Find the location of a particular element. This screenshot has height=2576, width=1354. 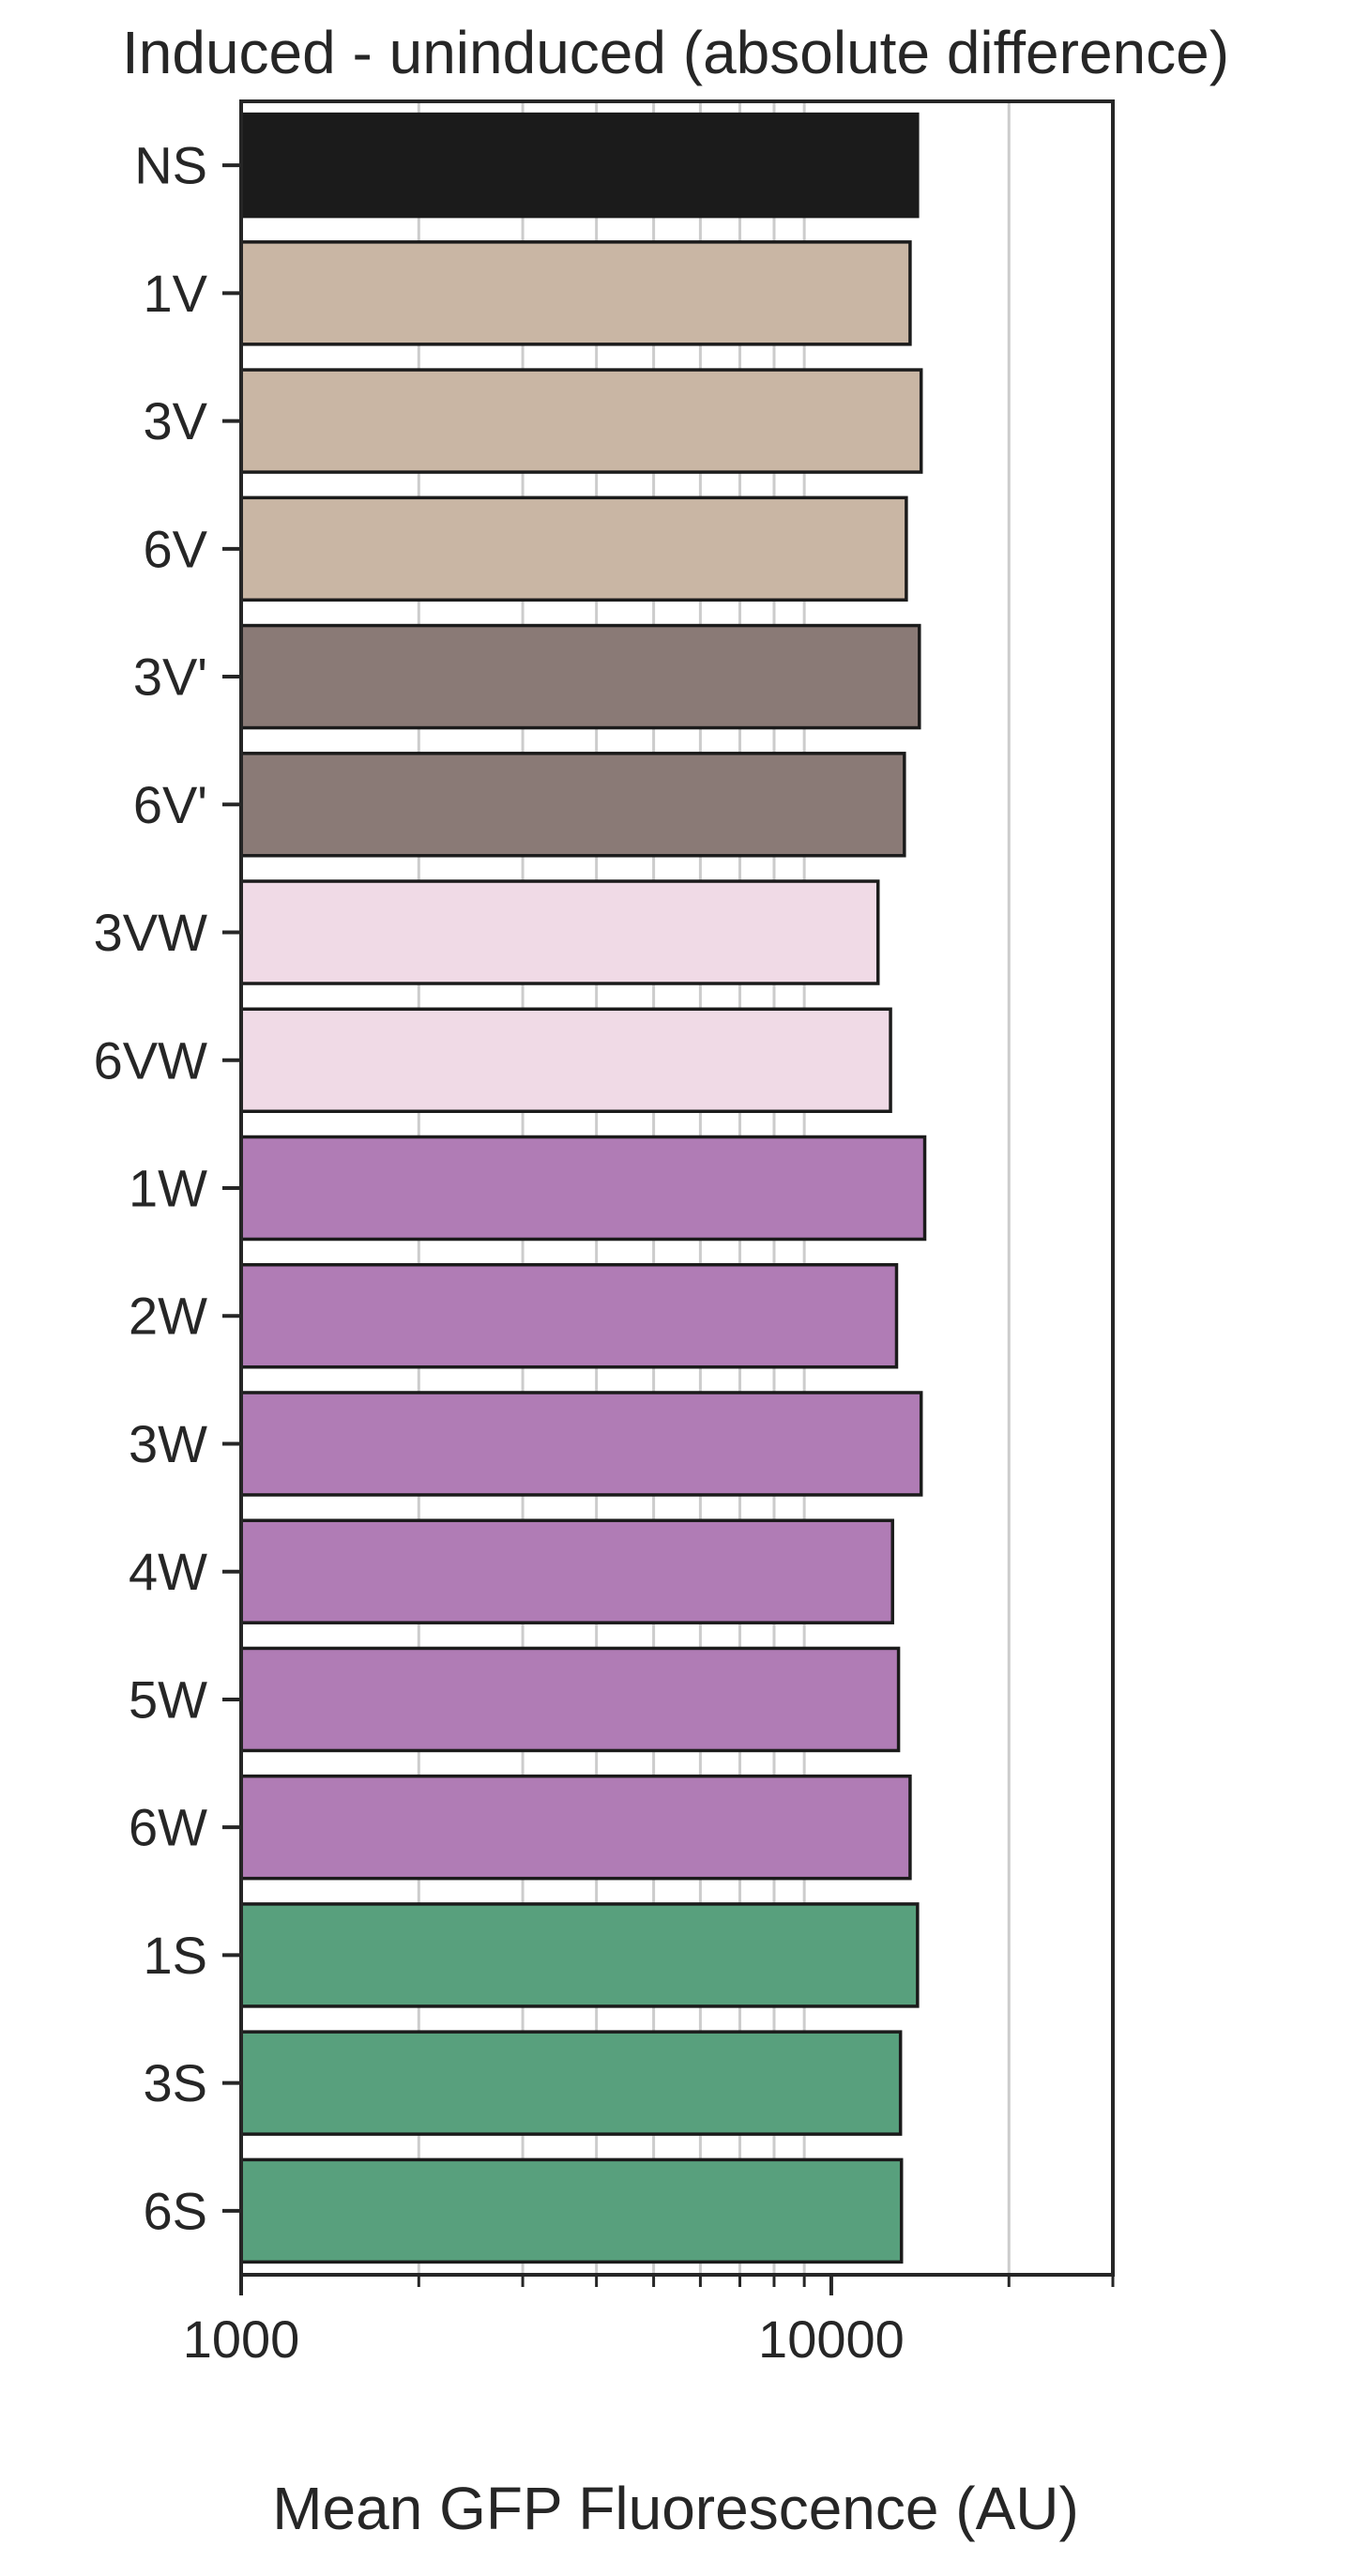

bar-ns is located at coordinates (579, 165).